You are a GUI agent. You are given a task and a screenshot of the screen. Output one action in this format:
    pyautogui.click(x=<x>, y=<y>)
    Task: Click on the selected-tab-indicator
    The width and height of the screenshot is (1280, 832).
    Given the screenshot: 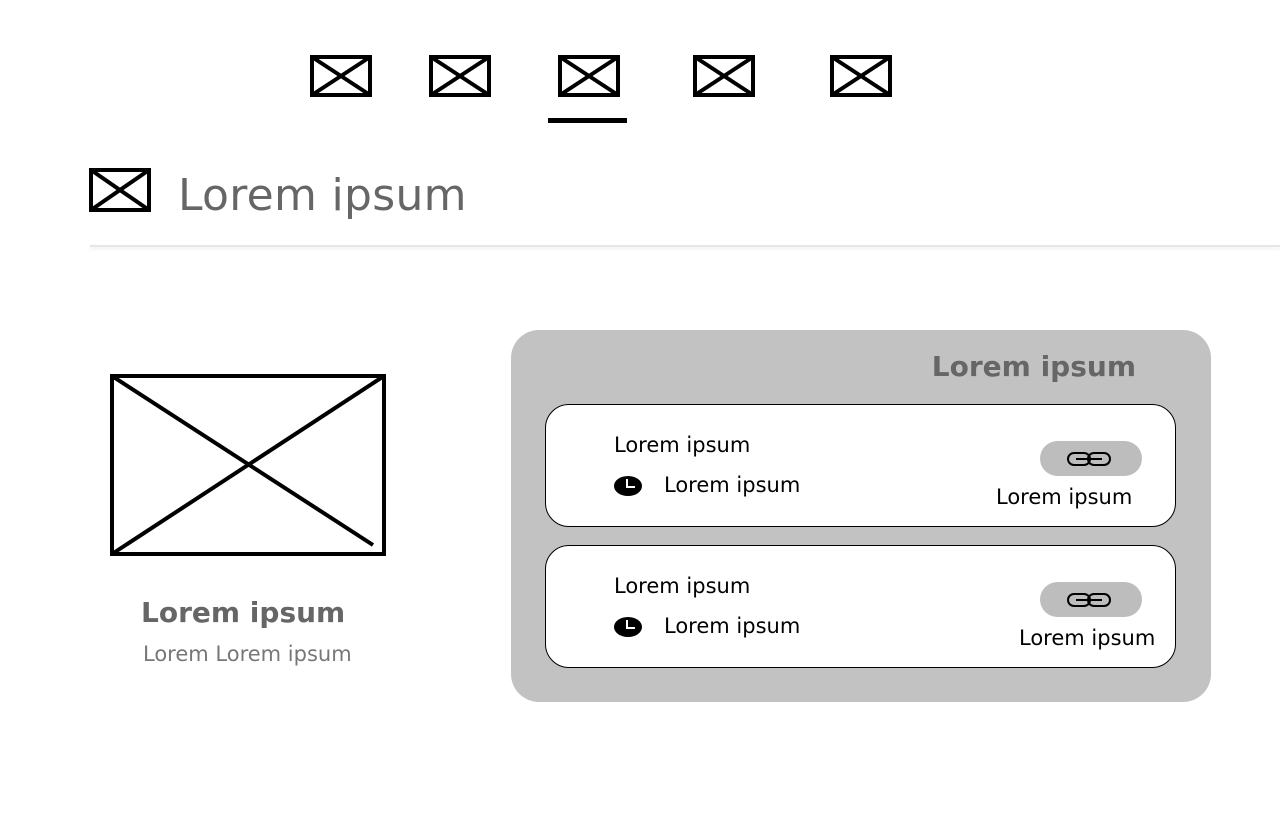 What is the action you would take?
    pyautogui.click(x=587, y=120)
    